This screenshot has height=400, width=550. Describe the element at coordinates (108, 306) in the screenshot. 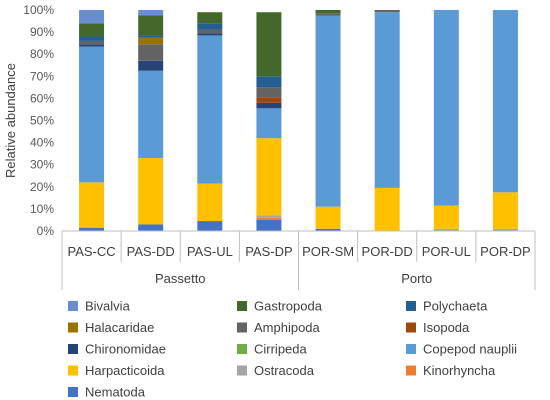

I see `legend-label: Bivalvia` at that location.